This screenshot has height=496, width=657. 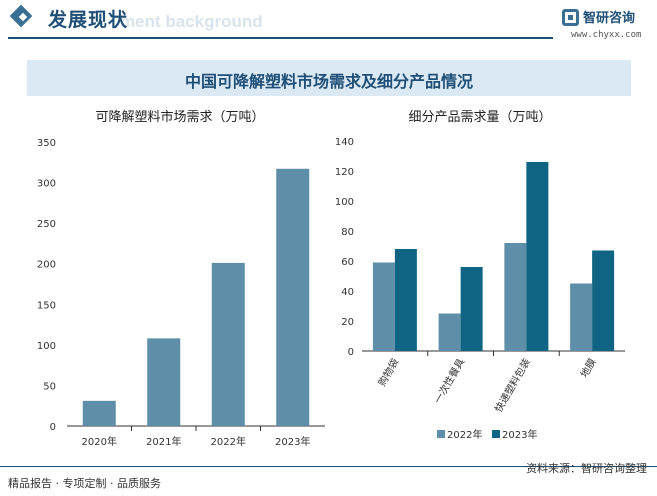 I want to click on chart1-y-tick-label: 0, so click(x=53, y=427).